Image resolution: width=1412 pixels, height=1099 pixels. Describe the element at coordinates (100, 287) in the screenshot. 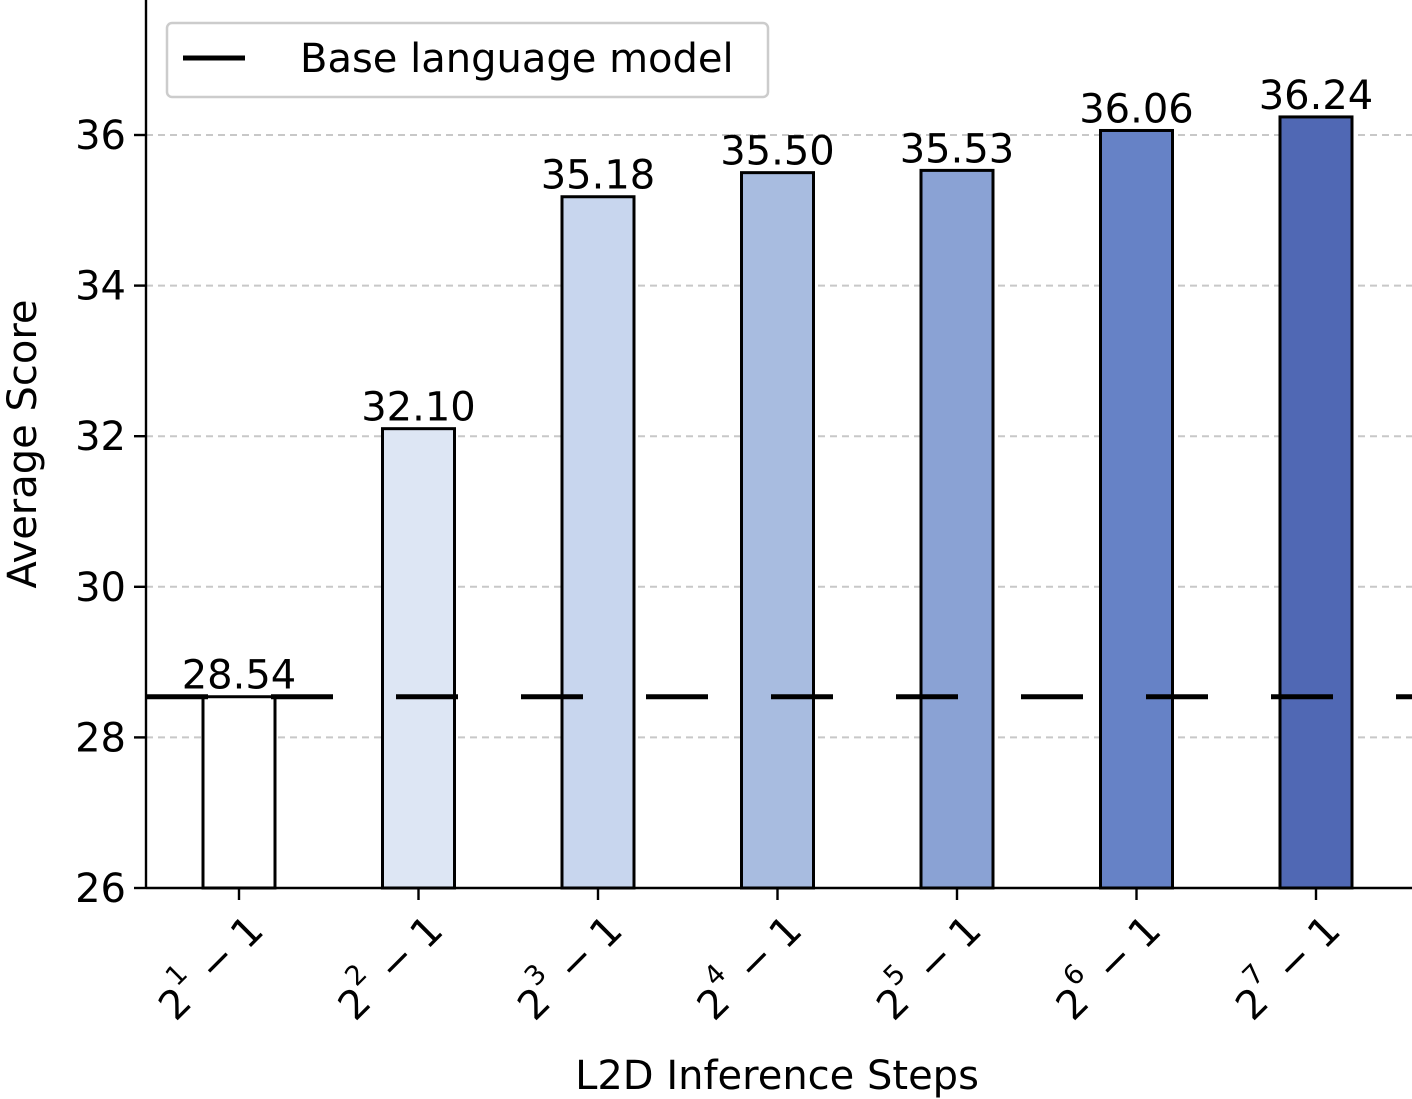

I see `y-tick-label: 34` at that location.